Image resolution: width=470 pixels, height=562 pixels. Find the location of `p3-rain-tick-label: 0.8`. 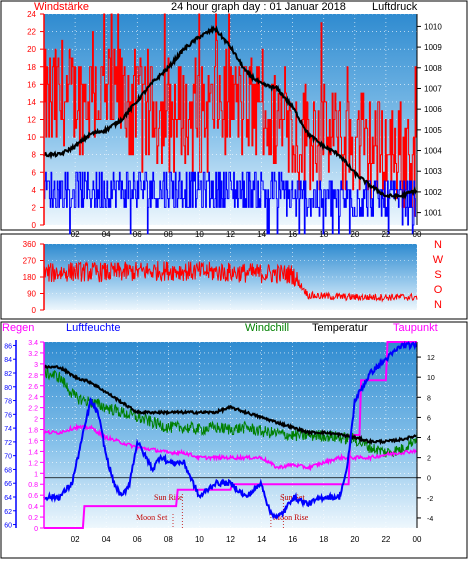

p3-rain-tick-label: 0.8 is located at coordinates (33, 485).